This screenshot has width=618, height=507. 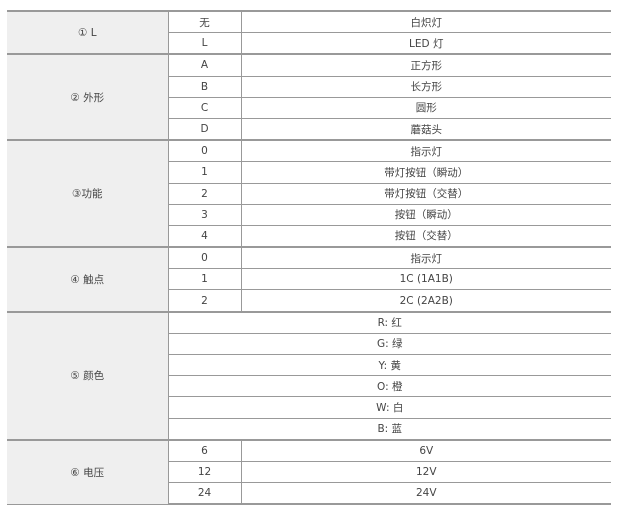 I want to click on option-code: 6, so click(x=205, y=450).